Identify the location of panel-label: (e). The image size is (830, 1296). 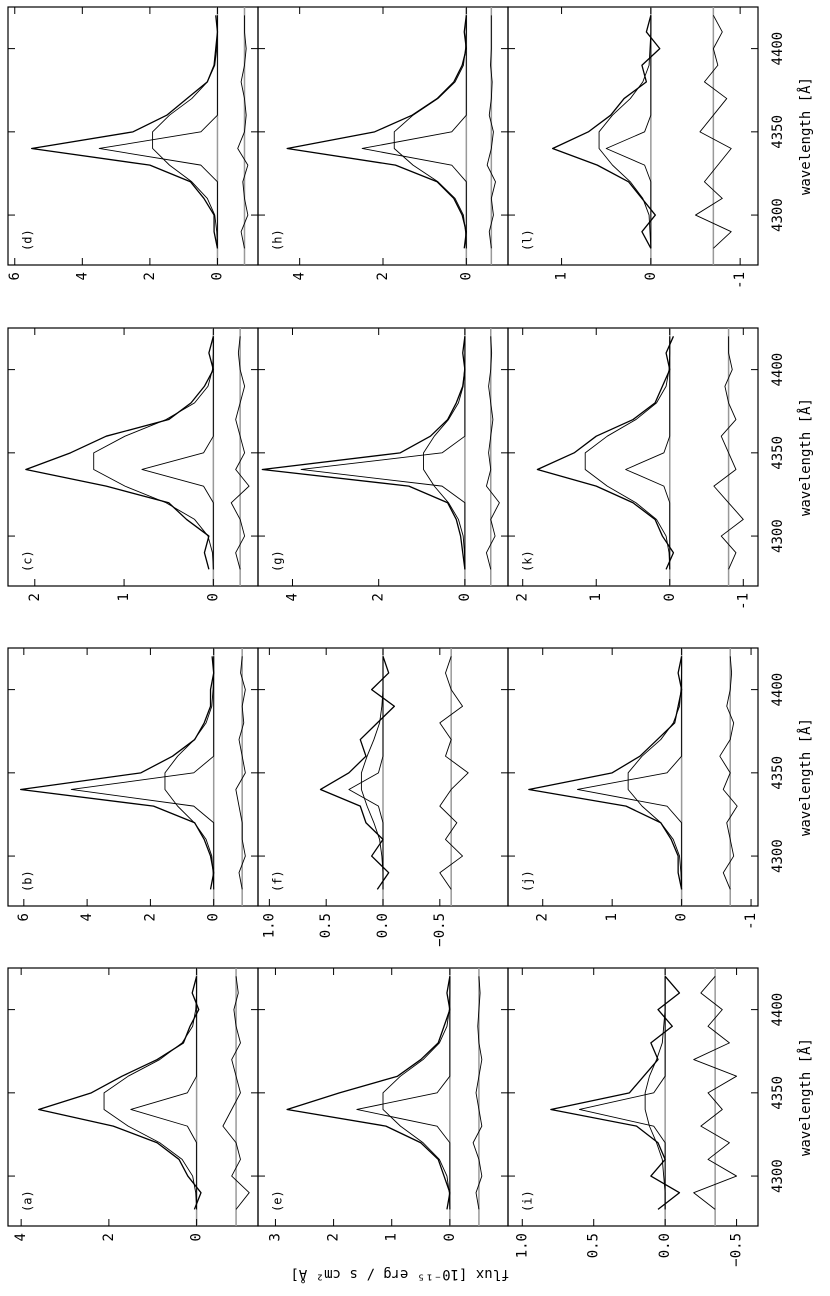
(278, 1201).